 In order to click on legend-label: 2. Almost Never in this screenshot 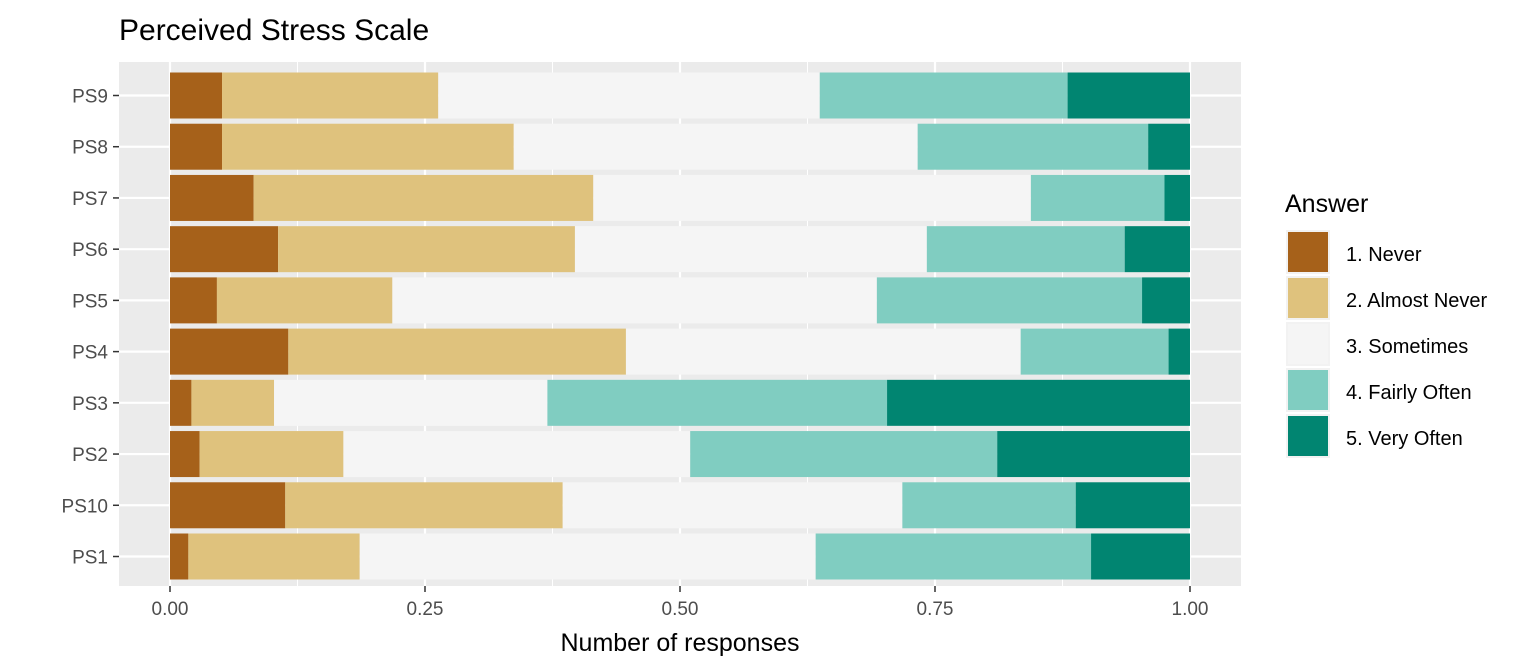, I will do `click(1417, 301)`.